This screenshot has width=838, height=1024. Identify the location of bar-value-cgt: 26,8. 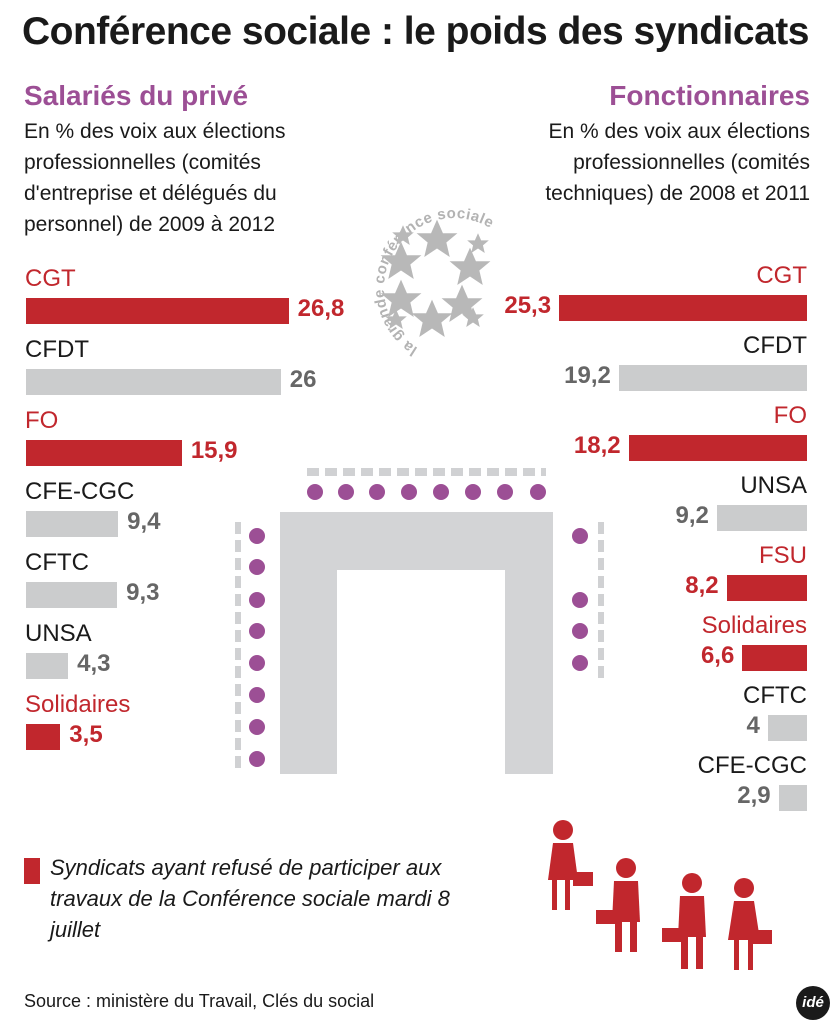
(321, 308).